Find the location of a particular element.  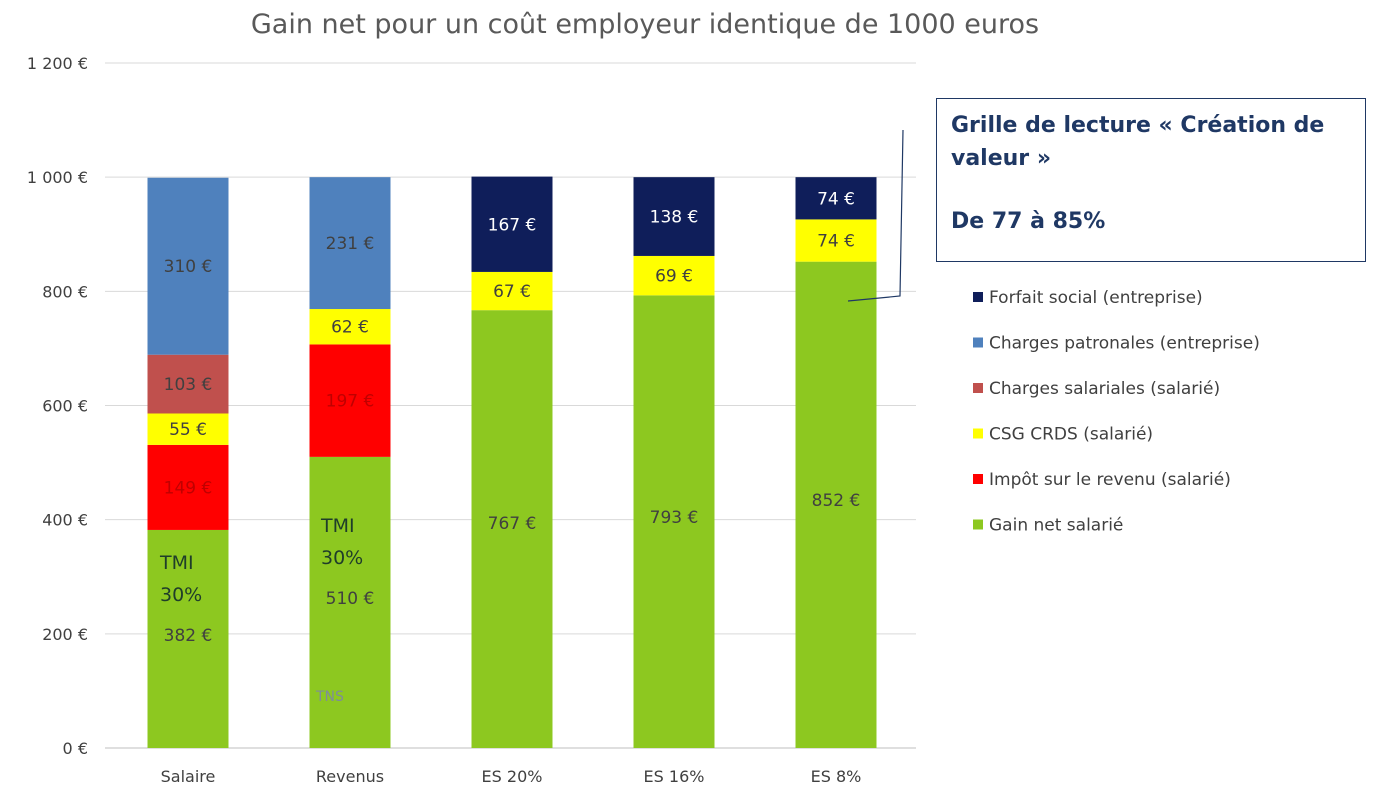

legend-entry: CSG CRDS (salarié) is located at coordinates (1071, 435).